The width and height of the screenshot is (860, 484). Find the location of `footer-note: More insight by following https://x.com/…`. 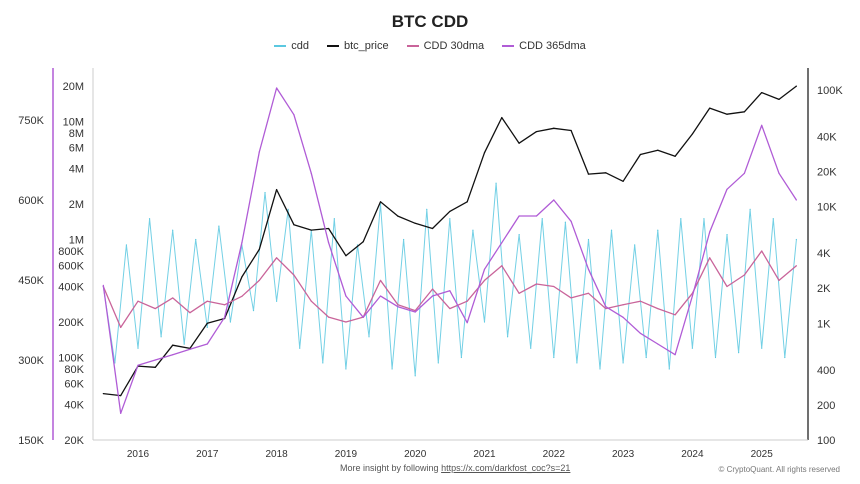

footer-note: More insight by following https://x.com/… is located at coordinates (455, 468).